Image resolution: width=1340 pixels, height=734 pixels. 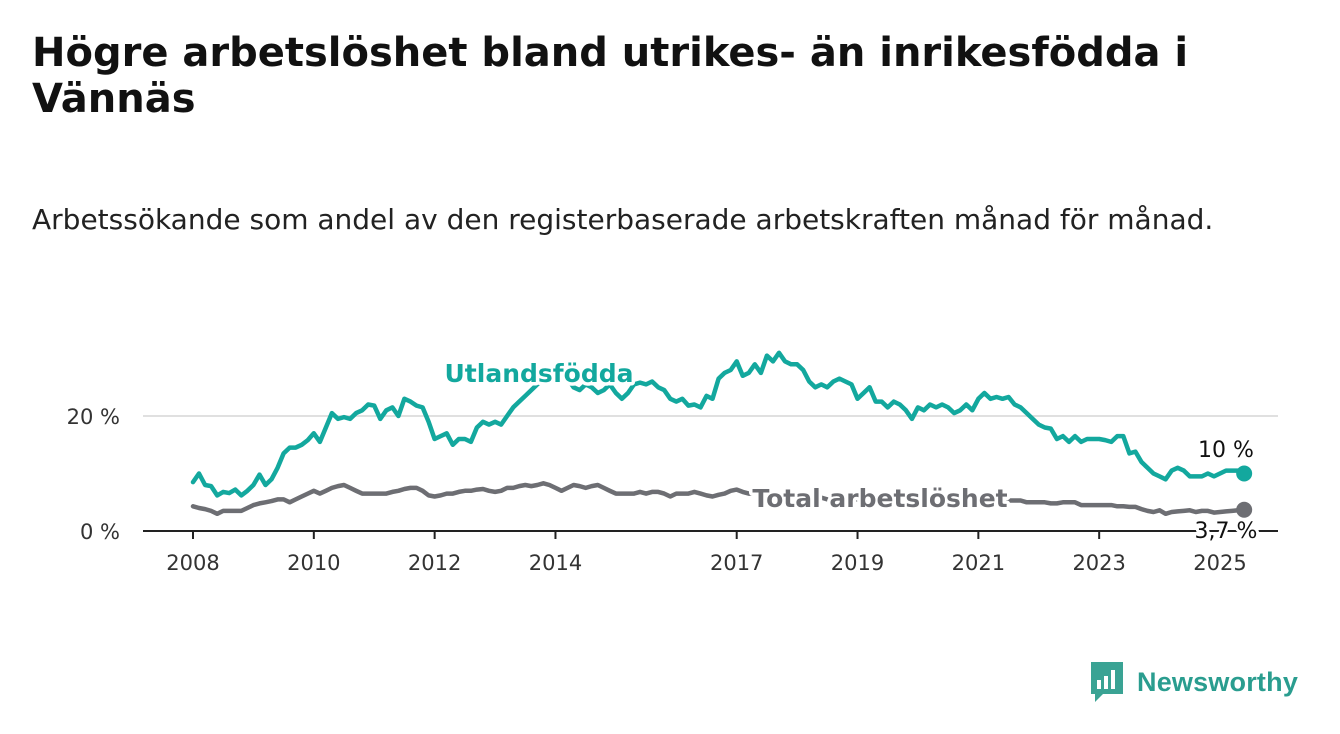 I want to click on end-value-label-utlandsfodda: 10 %, so click(x=1226, y=450).